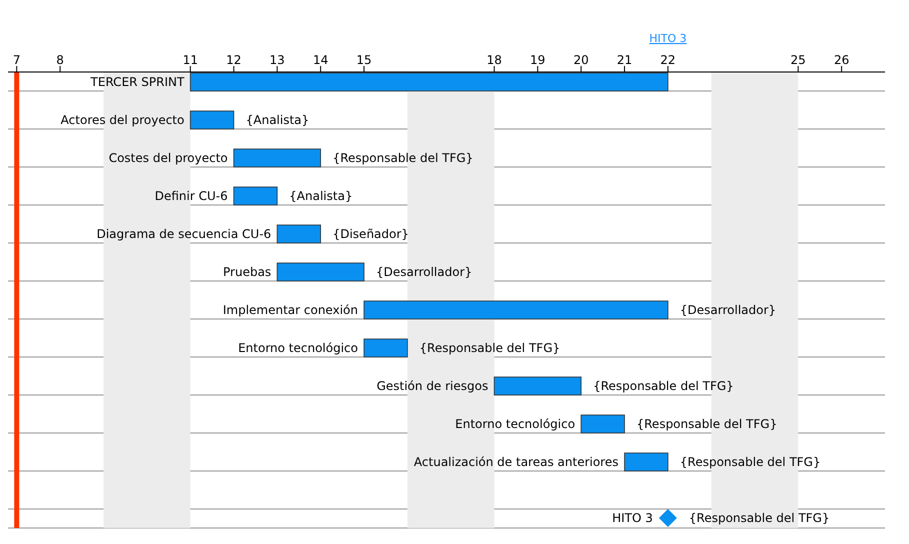 Image resolution: width=909 pixels, height=544 pixels. Describe the element at coordinates (364, 60) in the screenshot. I see `x-tick-label: 15` at that location.